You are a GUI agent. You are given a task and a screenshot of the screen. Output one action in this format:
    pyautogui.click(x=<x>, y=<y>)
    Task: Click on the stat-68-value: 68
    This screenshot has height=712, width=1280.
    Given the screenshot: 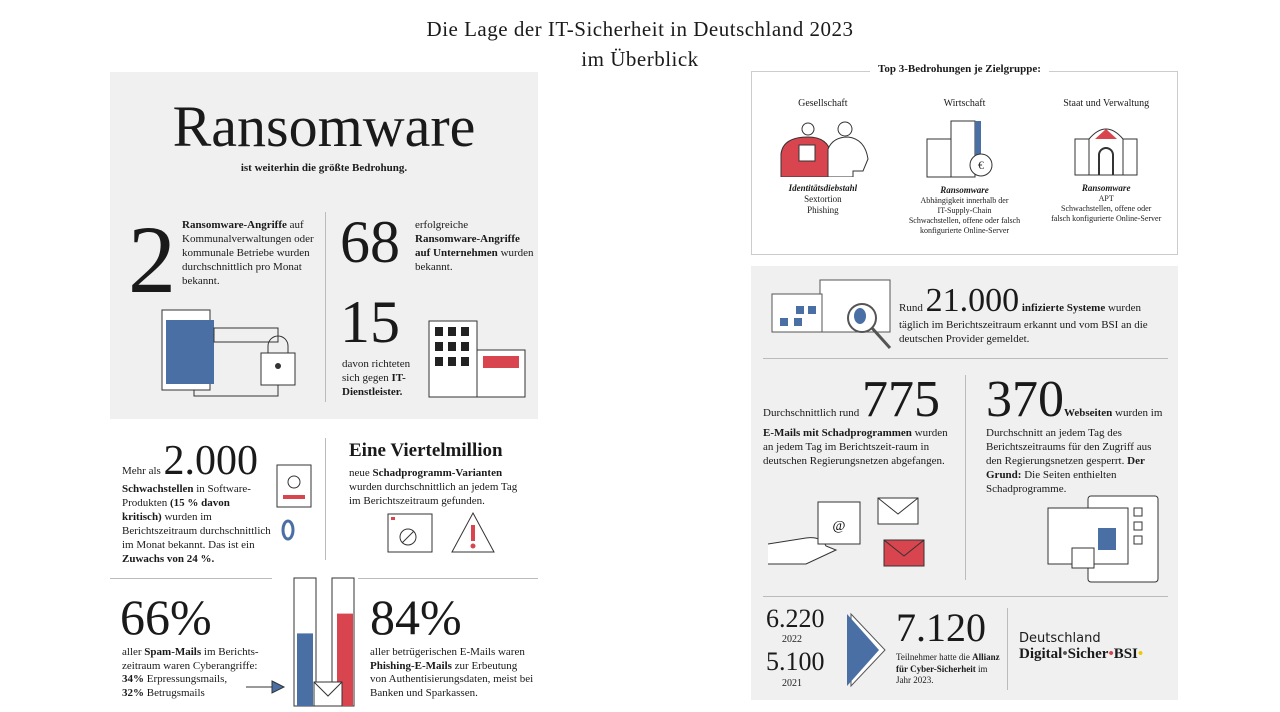 What is the action you would take?
    pyautogui.click(x=370, y=242)
    